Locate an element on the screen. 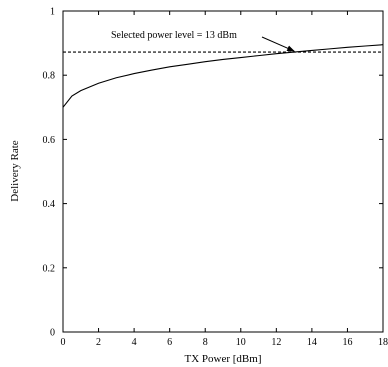  x-axis-label: TX Power [dBm] is located at coordinates (223, 359).